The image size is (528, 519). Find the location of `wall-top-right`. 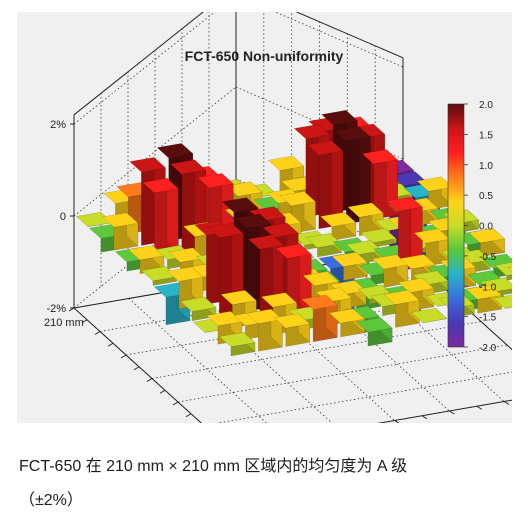

wall-top-right is located at coordinates (349, 35).